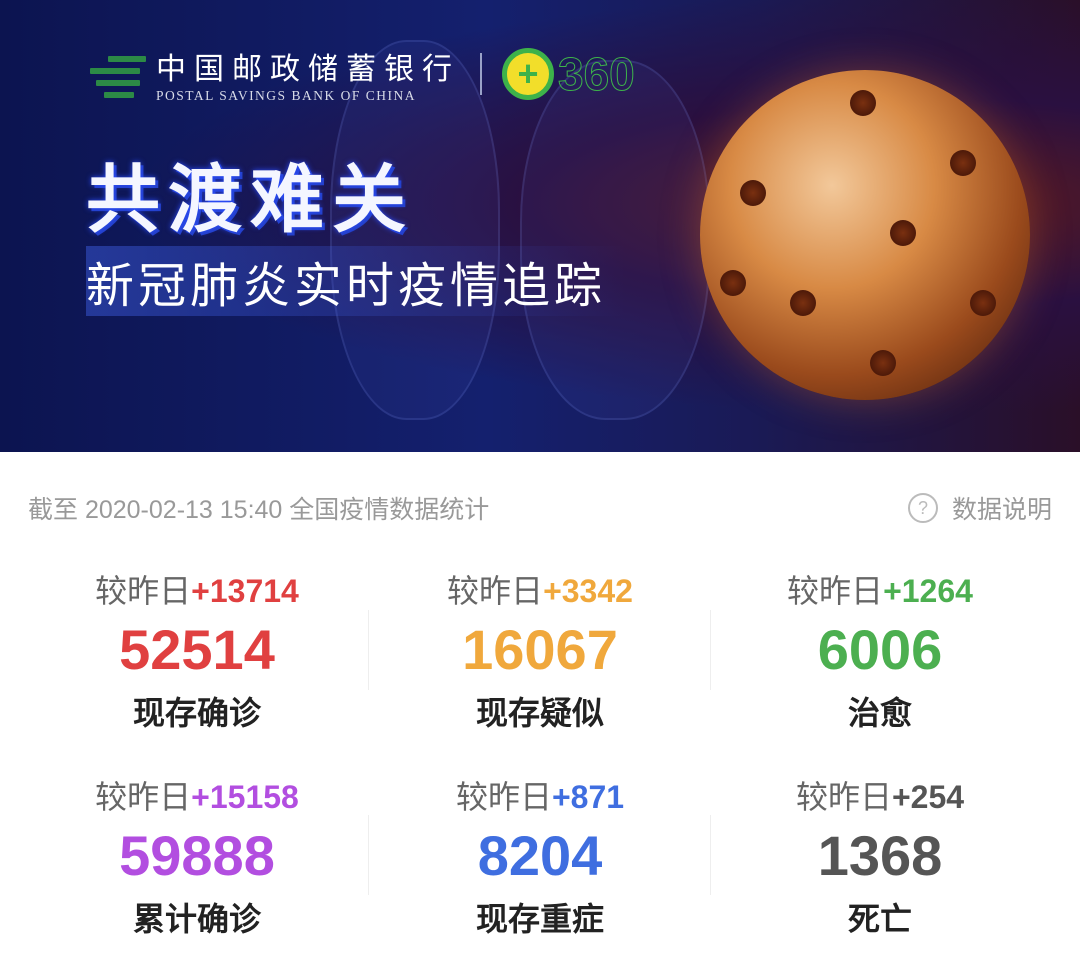 The width and height of the screenshot is (1080, 975). I want to click on stat-delta: 较昨日+1264, so click(880, 589).